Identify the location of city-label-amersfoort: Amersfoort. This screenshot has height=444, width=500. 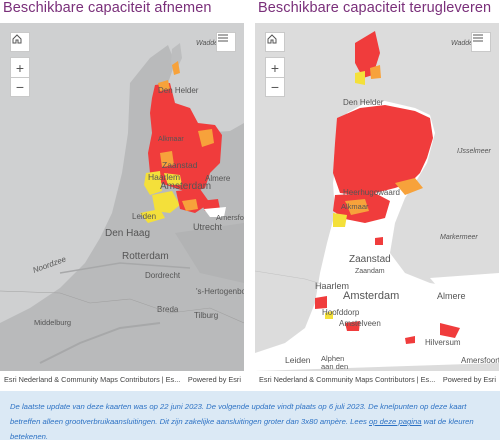
(480, 360).